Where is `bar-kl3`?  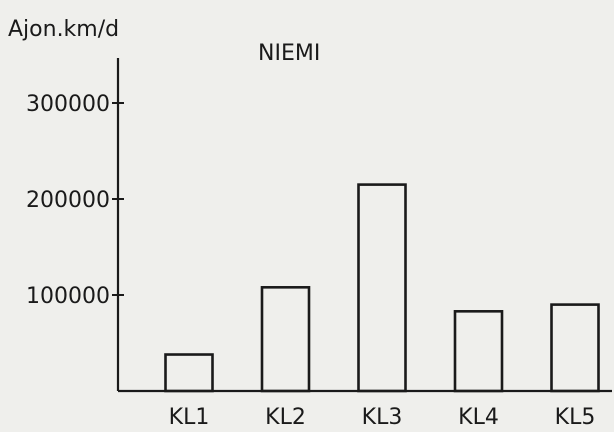 bar-kl3 is located at coordinates (382, 288).